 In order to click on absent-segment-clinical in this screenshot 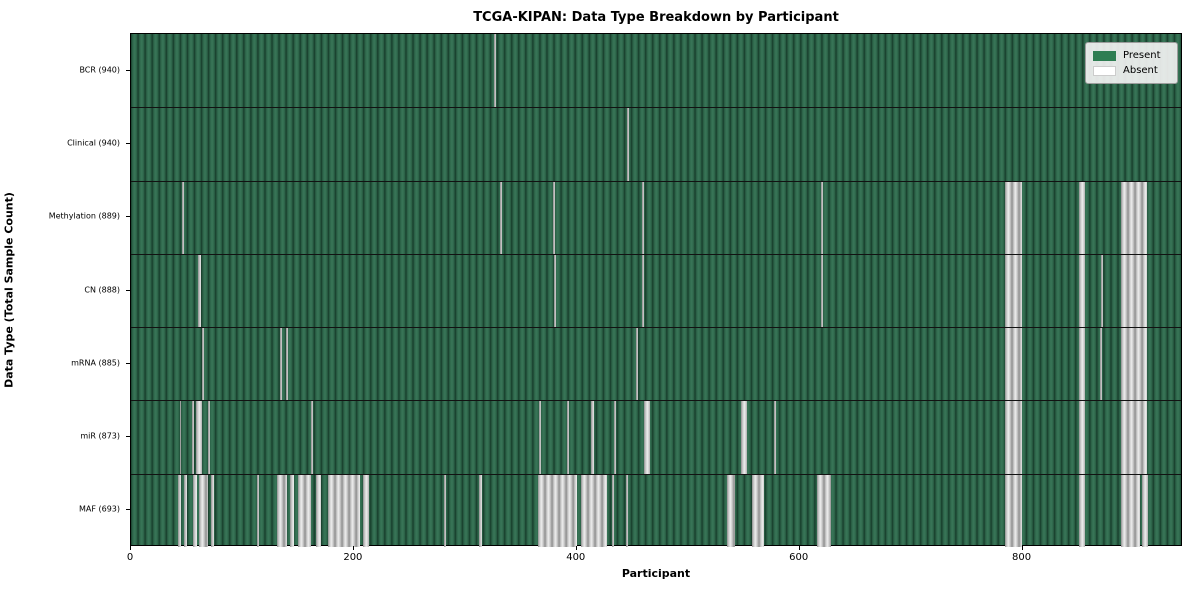, I will do `click(628, 144)`.